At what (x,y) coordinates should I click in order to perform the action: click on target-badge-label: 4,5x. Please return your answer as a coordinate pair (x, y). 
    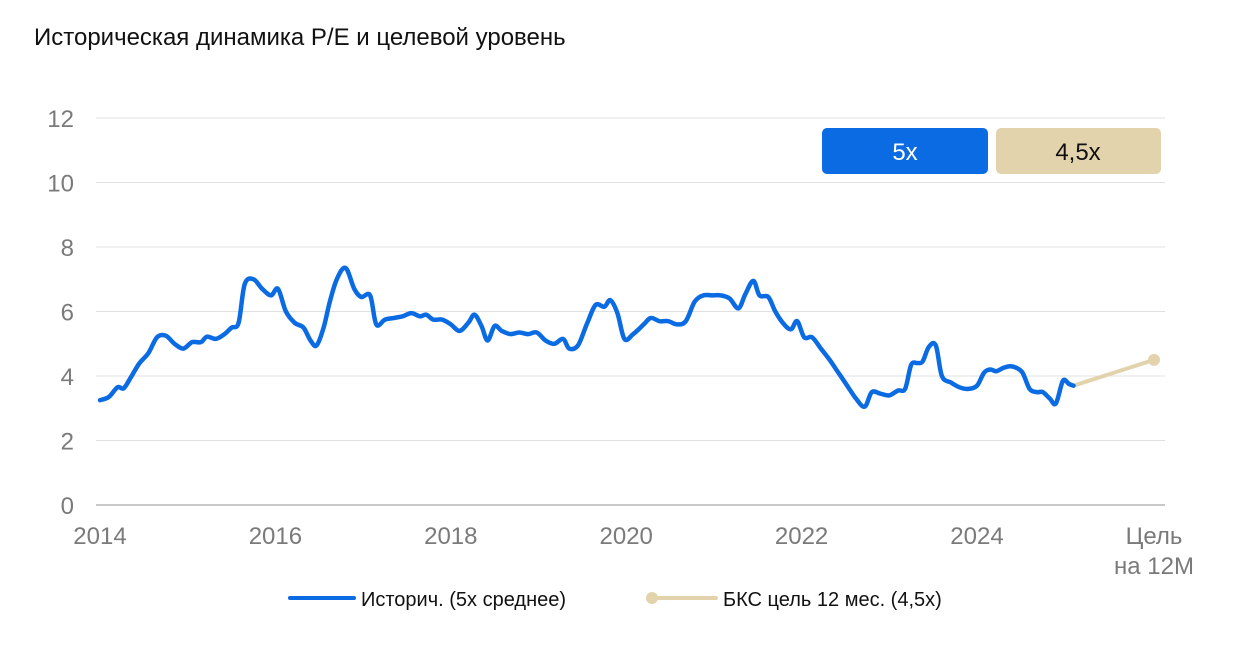
    Looking at the image, I should click on (1077, 152).